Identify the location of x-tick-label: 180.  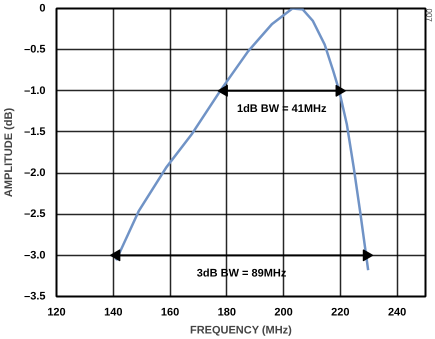
(227, 312).